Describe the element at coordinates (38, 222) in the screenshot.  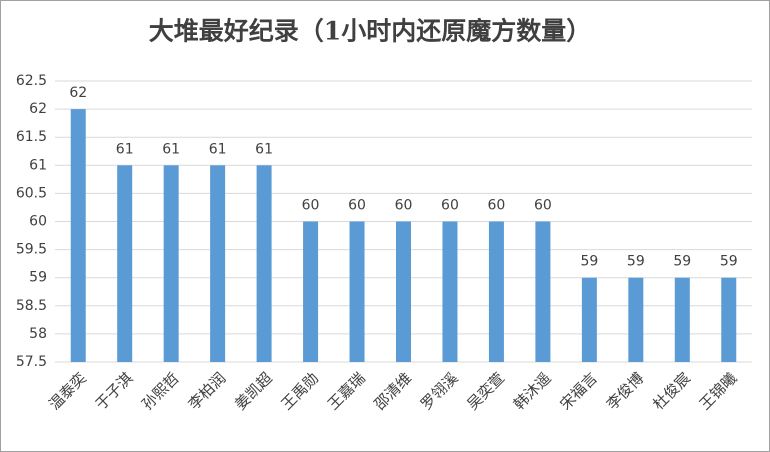
I see `y-tick-label: 60` at that location.